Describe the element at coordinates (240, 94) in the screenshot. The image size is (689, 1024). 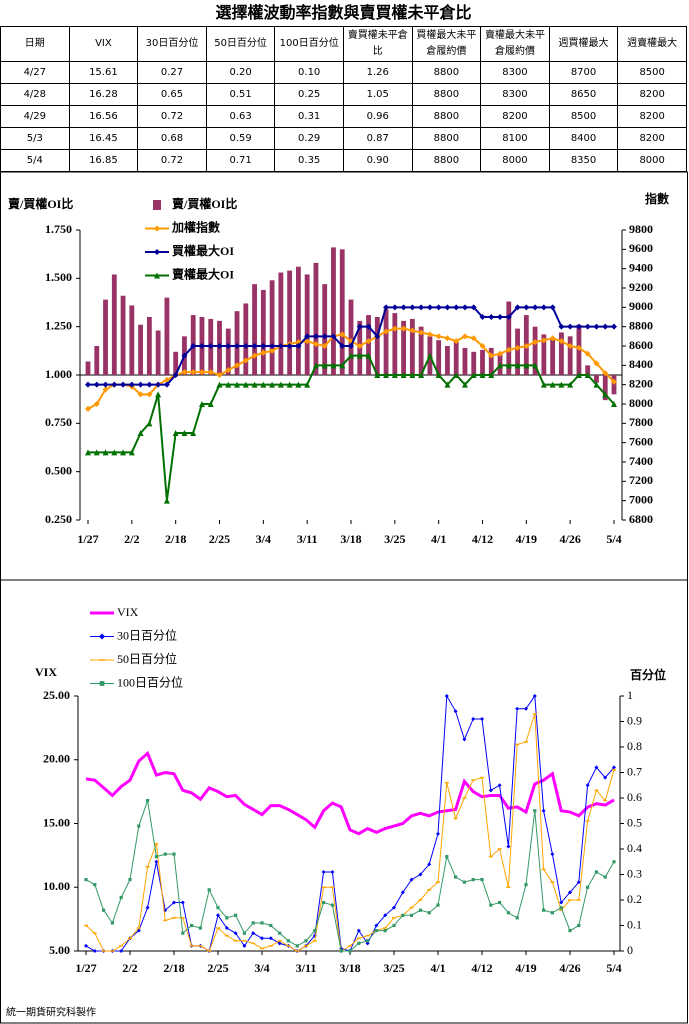
I see `table-cell: 0.51` at that location.